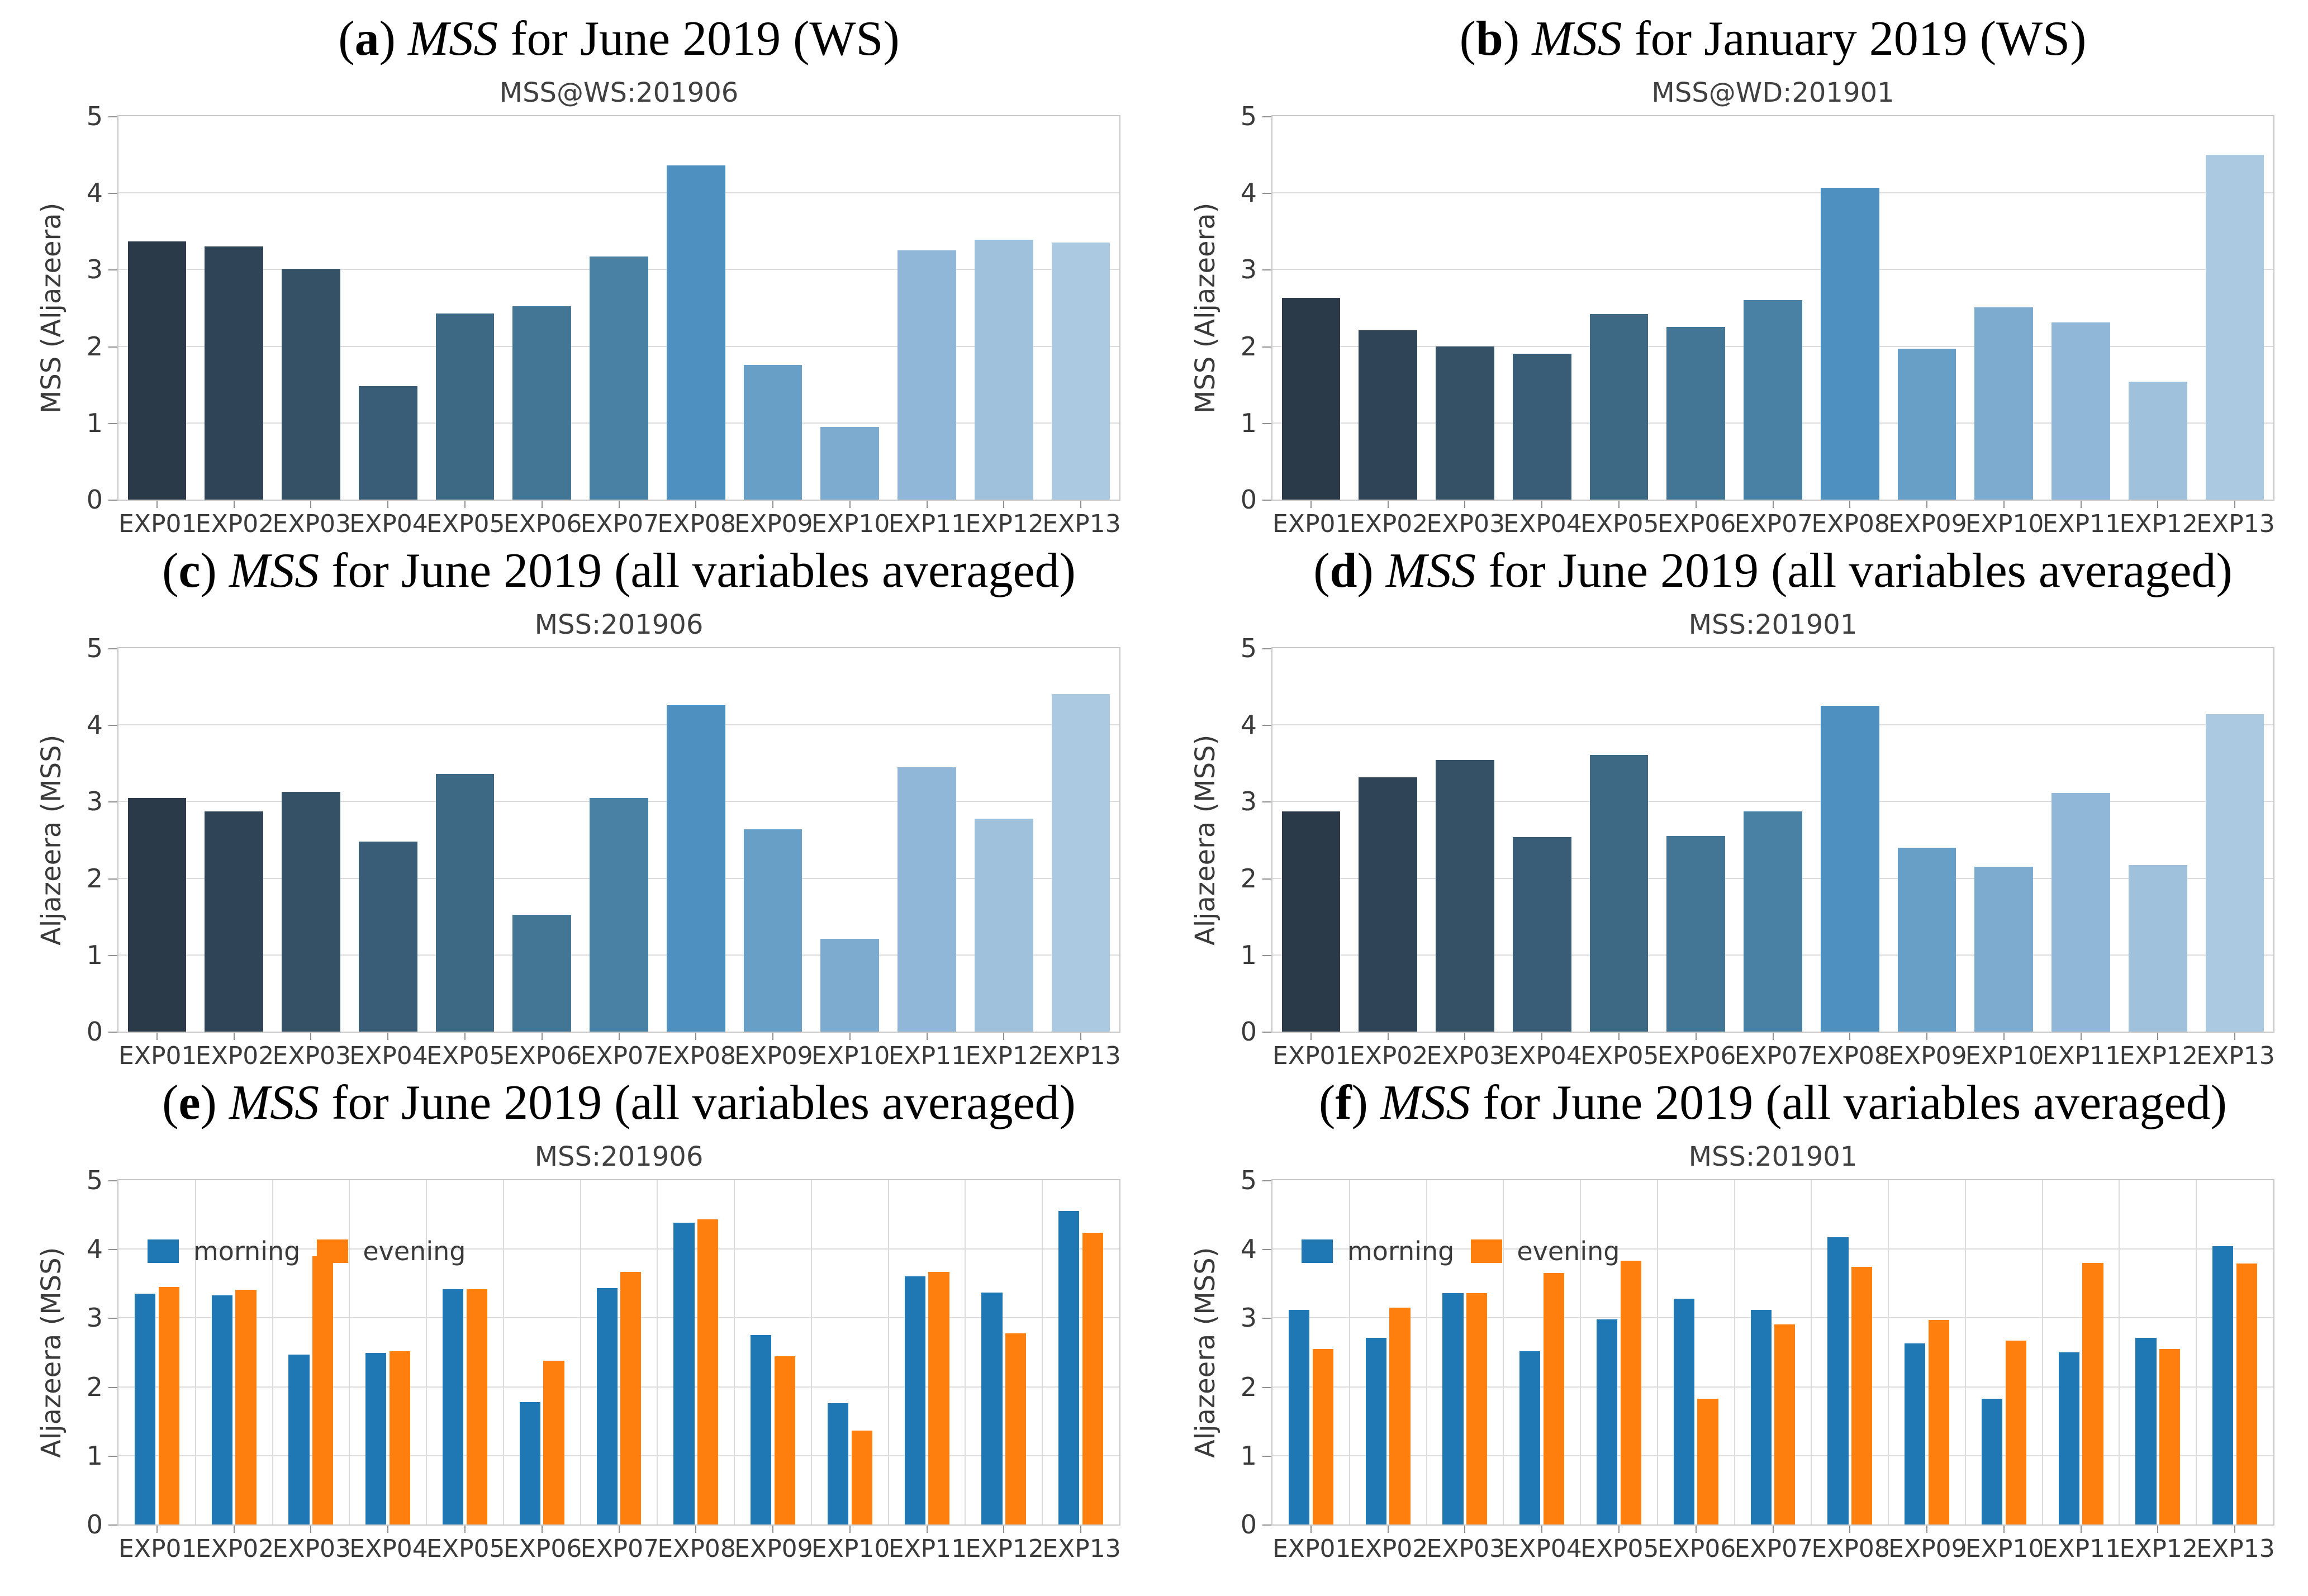 The height and width of the screenshot is (1596, 2308). I want to click on bar-EXP04-evening, so click(1554, 1399).